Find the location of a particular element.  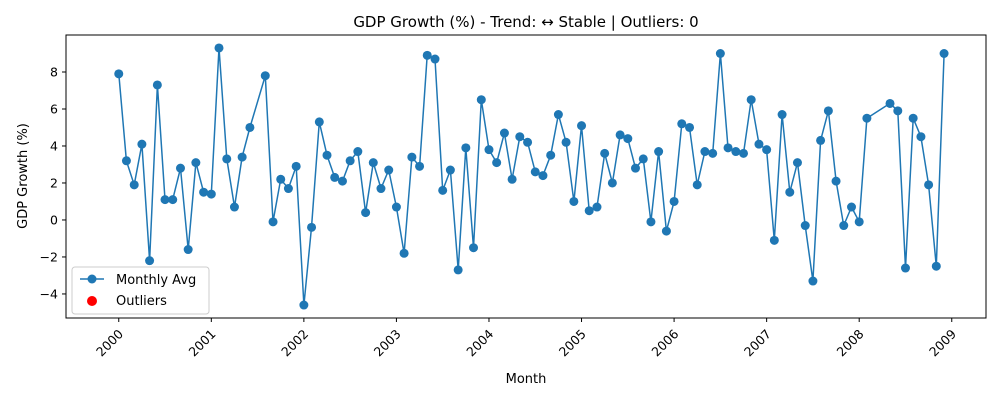

legend-marker-sample is located at coordinates (92, 279).